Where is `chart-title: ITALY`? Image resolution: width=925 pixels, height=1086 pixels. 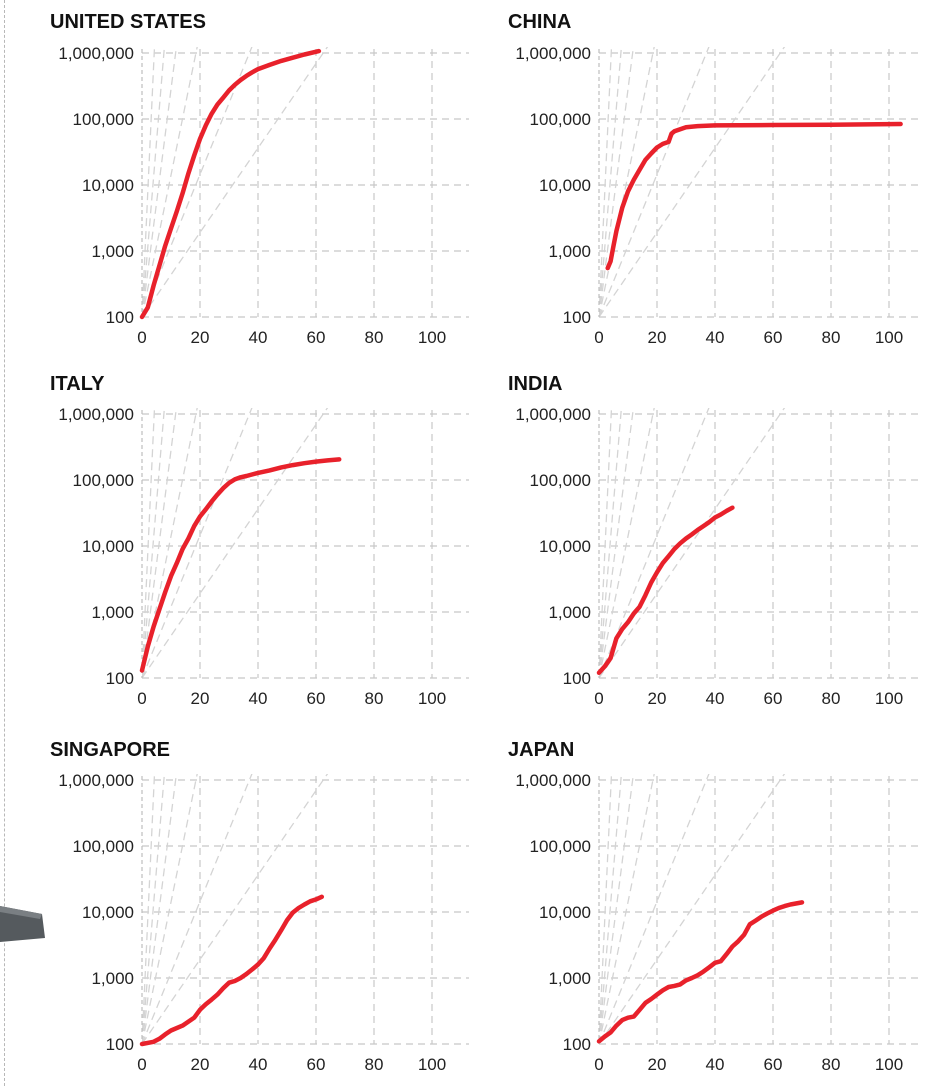 chart-title: ITALY is located at coordinates (77, 384).